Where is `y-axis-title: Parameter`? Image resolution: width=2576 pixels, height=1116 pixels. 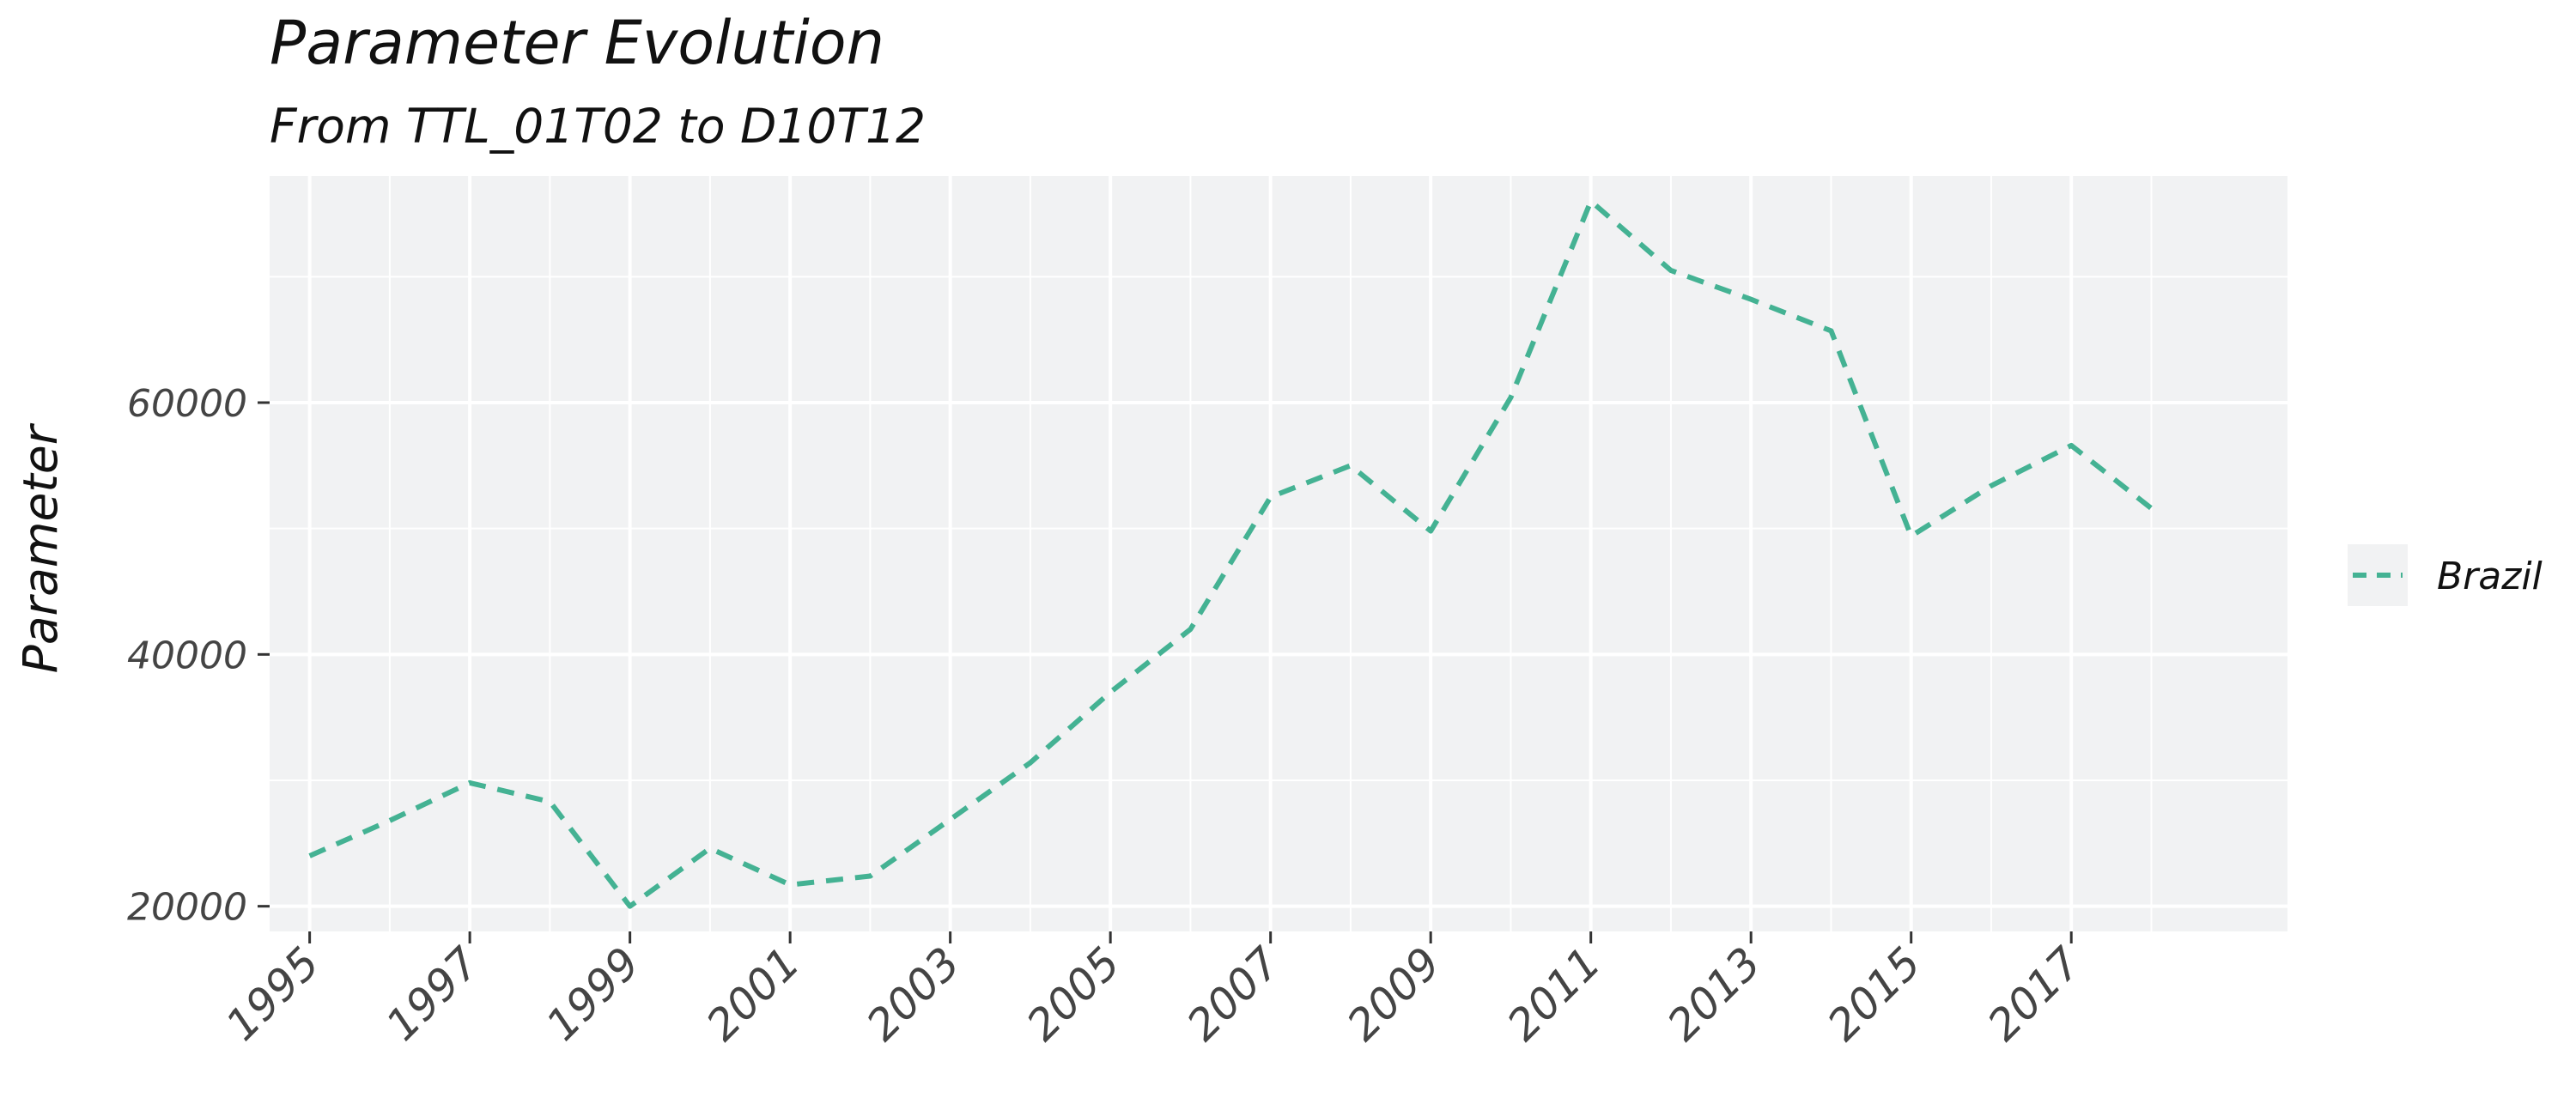 y-axis-title: Parameter is located at coordinates (40, 547).